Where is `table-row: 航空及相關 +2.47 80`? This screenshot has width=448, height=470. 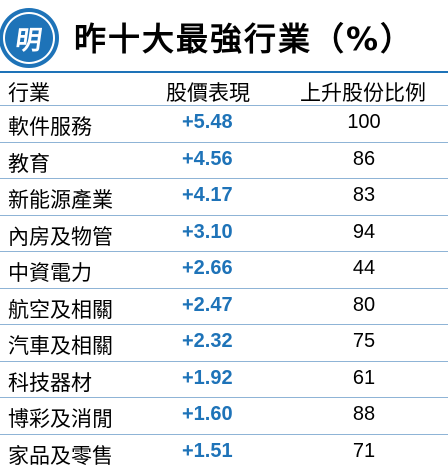
table-row: 航空及相關 +2.47 80 is located at coordinates (224, 306).